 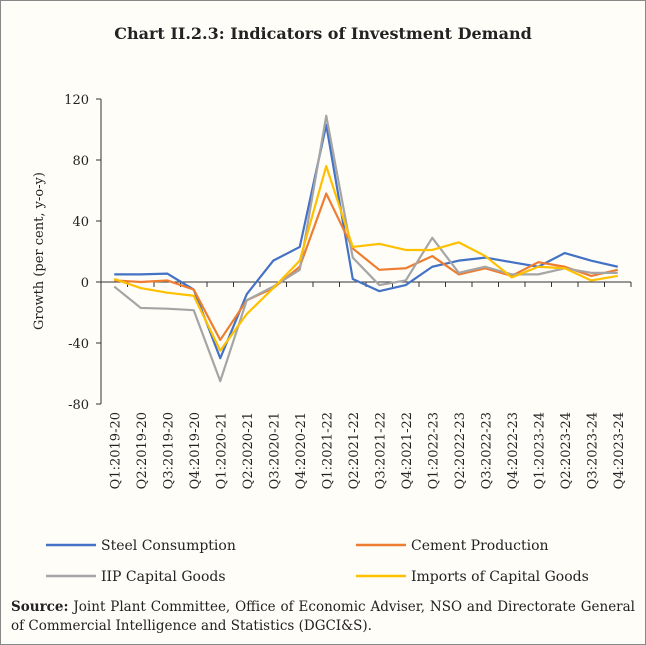 What do you see at coordinates (115, 450) in the screenshot?
I see `x-tick-label: Q1:2019-20` at bounding box center [115, 450].